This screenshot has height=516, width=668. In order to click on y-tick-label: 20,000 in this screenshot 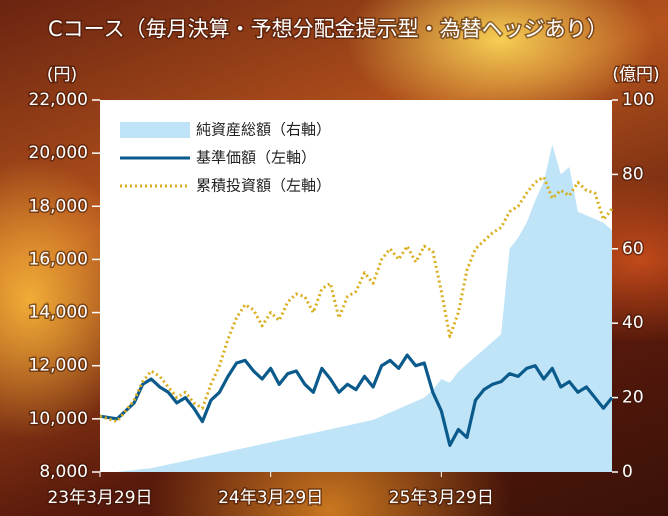, I will do `click(58, 153)`.